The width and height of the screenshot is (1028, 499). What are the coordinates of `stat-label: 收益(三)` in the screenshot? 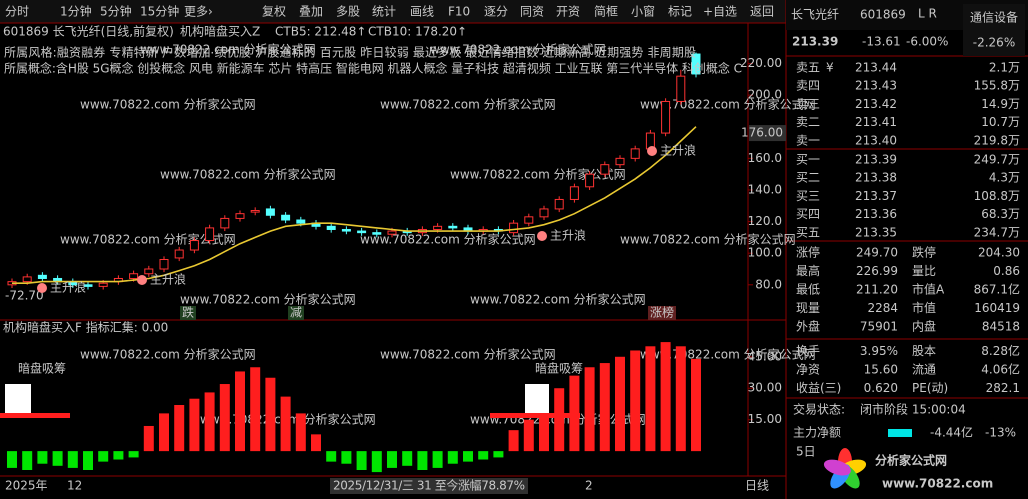 It's located at (818, 388).